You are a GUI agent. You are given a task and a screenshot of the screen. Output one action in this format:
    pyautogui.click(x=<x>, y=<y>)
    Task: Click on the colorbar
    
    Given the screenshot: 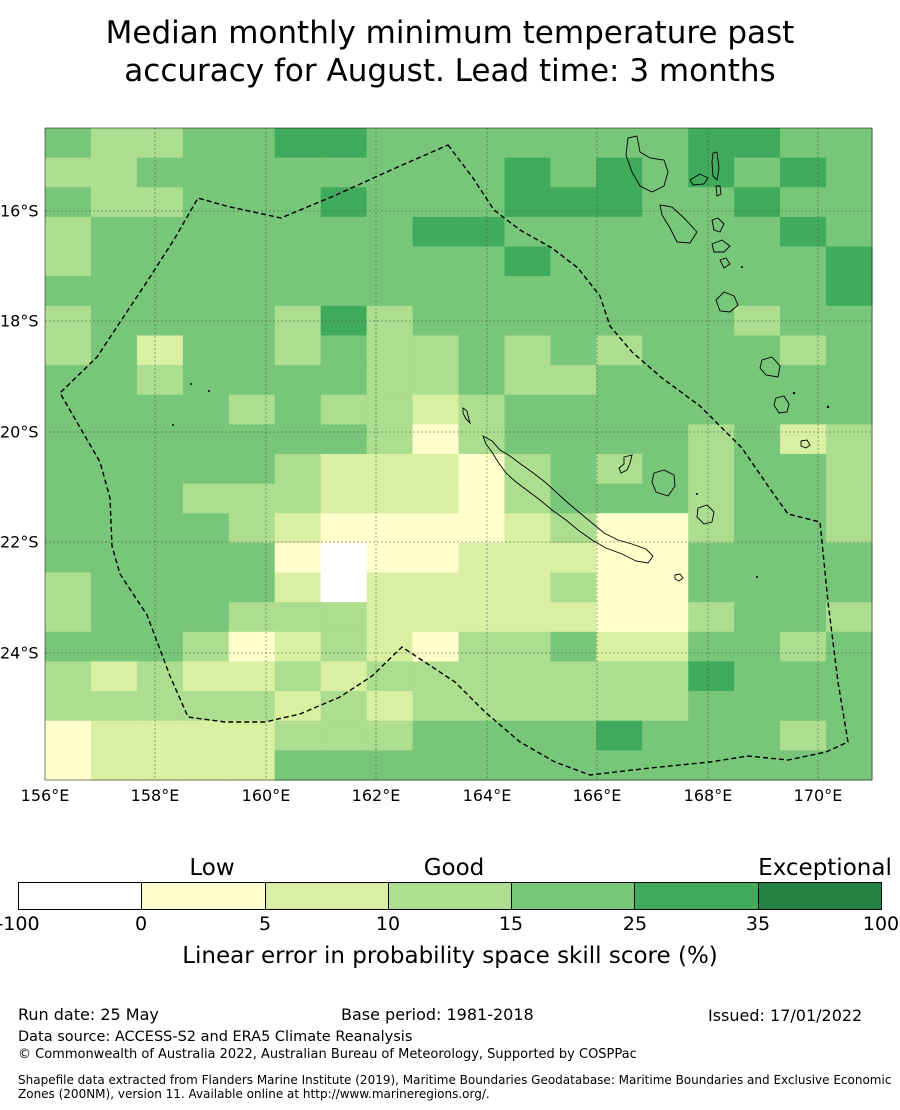 What is the action you would take?
    pyautogui.click(x=450, y=896)
    